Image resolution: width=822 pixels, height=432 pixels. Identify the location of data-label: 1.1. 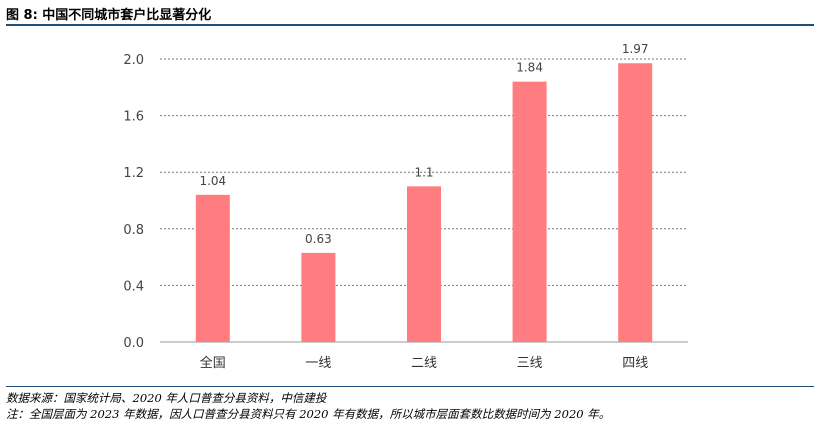
(423, 172).